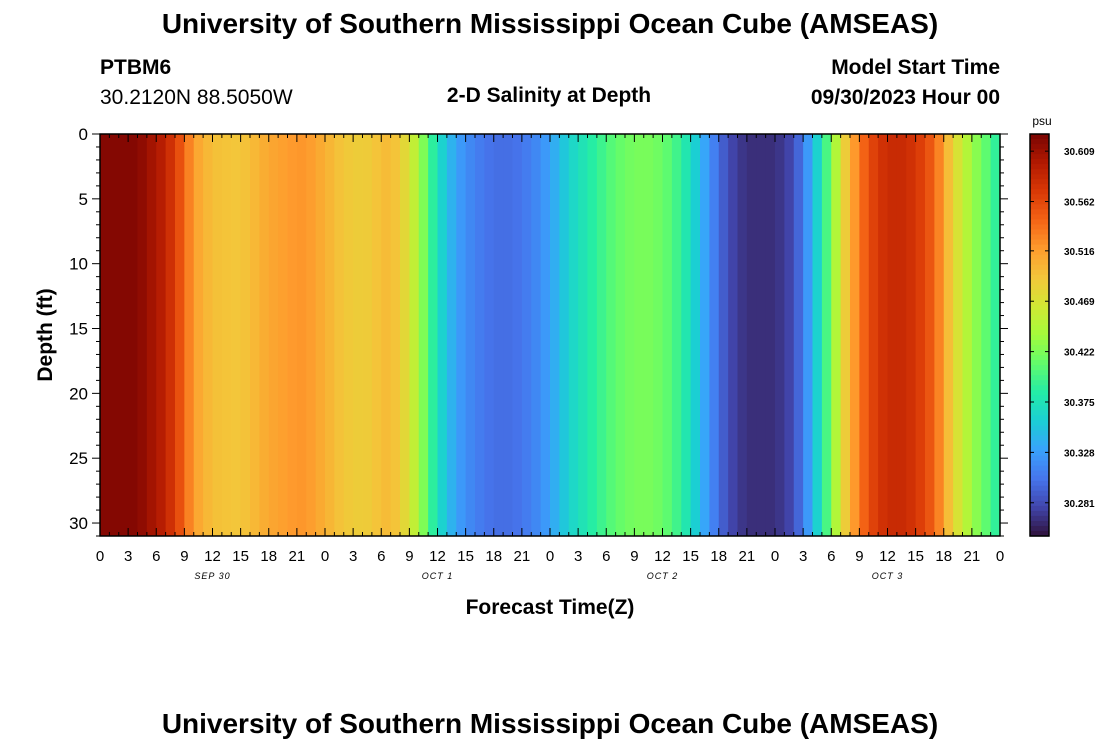 Image resolution: width=1100 pixels, height=750 pixels. I want to click on colorbar-tick-label: 30.516, so click(1079, 252).